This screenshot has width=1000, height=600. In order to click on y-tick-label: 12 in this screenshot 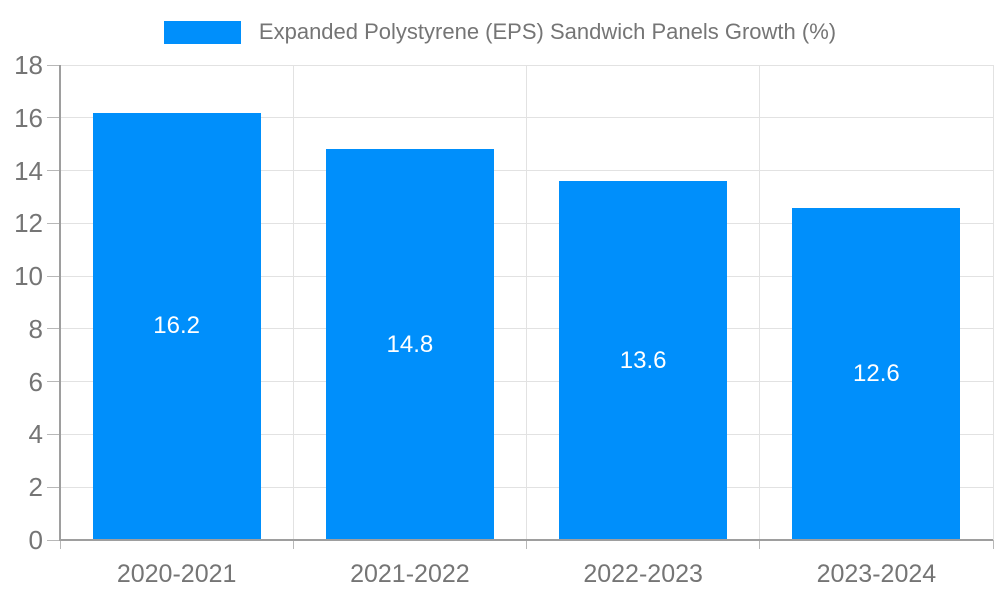, I will do `click(28, 223)`.